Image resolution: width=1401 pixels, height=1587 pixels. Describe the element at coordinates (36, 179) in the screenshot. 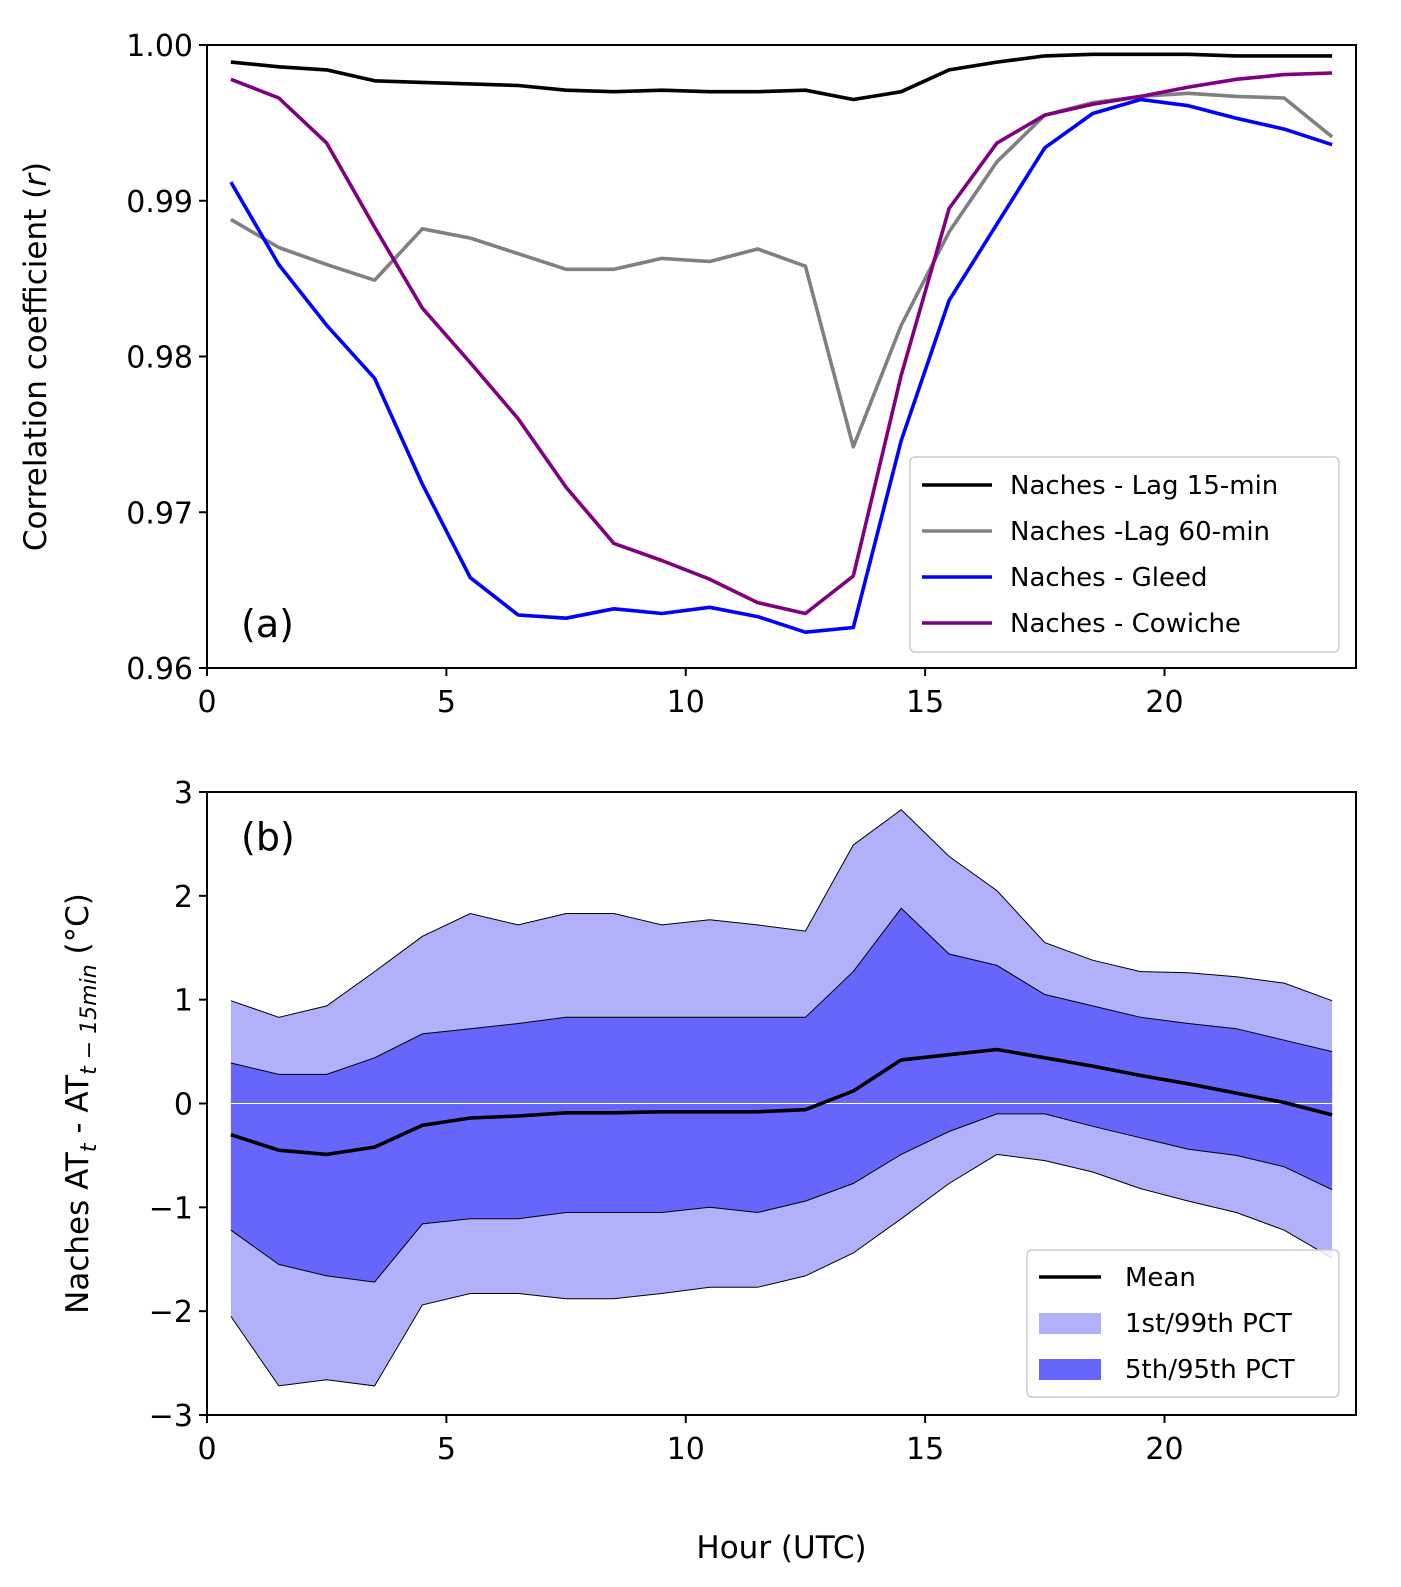

I see `ylabel-symbol: r` at that location.